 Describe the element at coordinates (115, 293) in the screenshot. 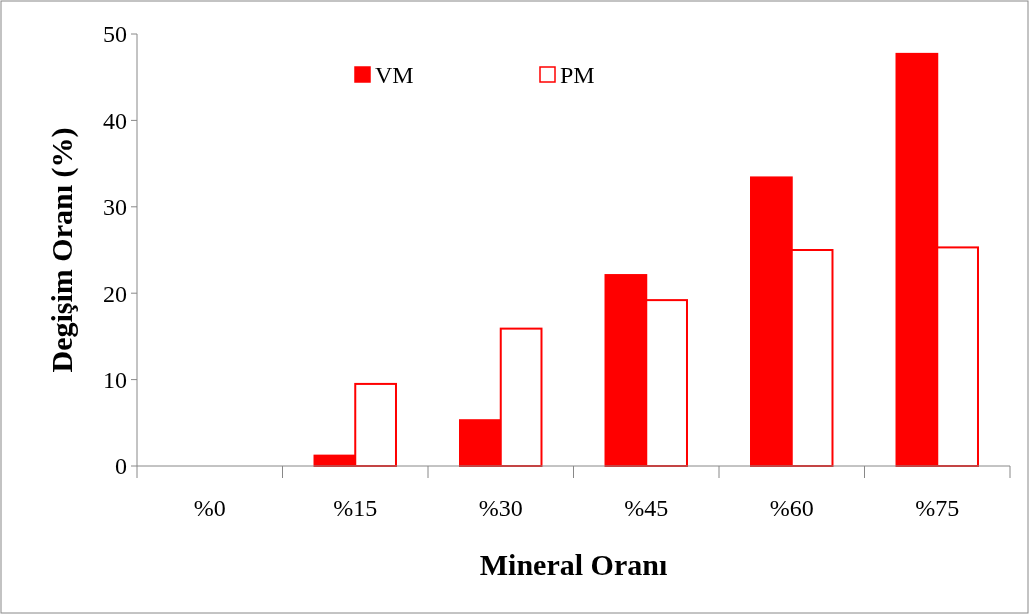

I see `y-tick-label: 20` at that location.